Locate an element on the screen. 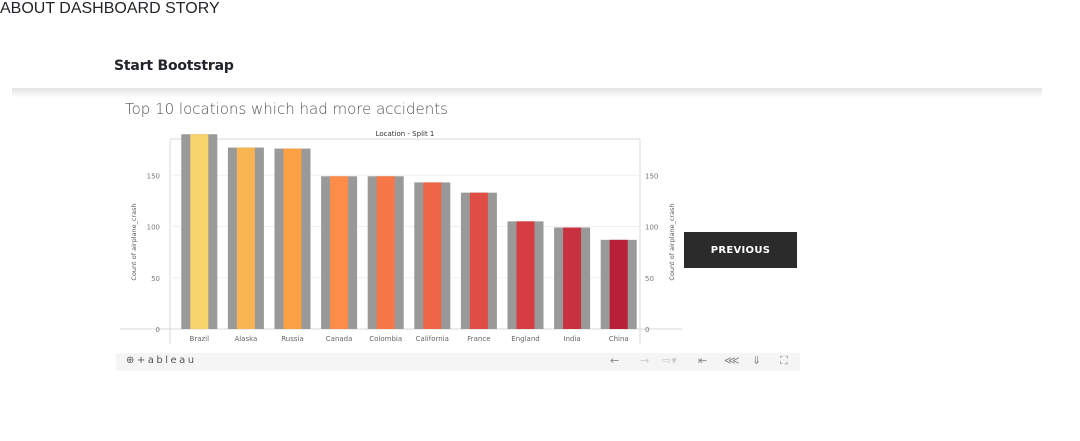 The image size is (1080, 441). x-tick-label: China is located at coordinates (619, 339).